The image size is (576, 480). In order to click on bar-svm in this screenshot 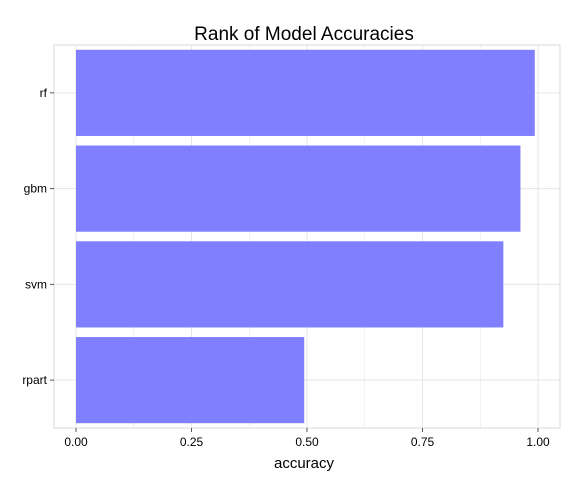, I will do `click(290, 284)`.